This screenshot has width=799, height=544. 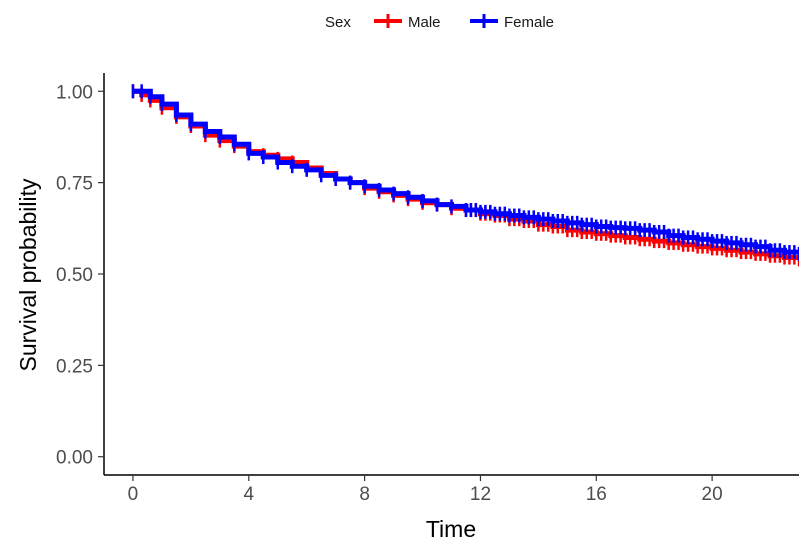 I want to click on legend-key-male, so click(x=388, y=21).